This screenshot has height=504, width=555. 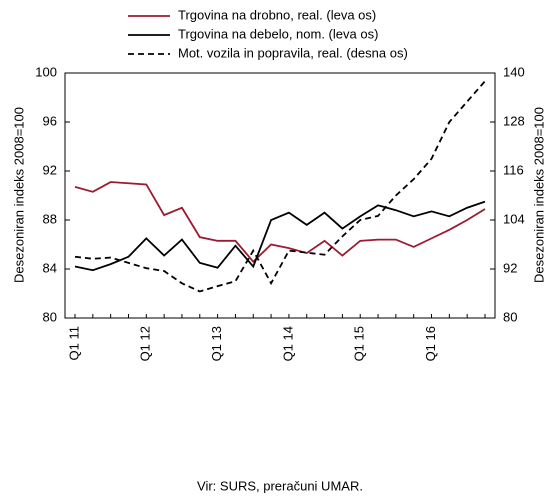 I want to click on y-tick-label: 88, so click(x=50, y=218).